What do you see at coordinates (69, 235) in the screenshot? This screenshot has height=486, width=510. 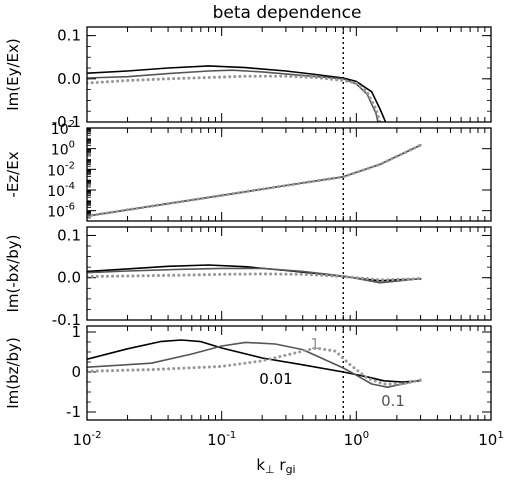 I see `y-tick-label-bx-by: 0.1` at bounding box center [69, 235].